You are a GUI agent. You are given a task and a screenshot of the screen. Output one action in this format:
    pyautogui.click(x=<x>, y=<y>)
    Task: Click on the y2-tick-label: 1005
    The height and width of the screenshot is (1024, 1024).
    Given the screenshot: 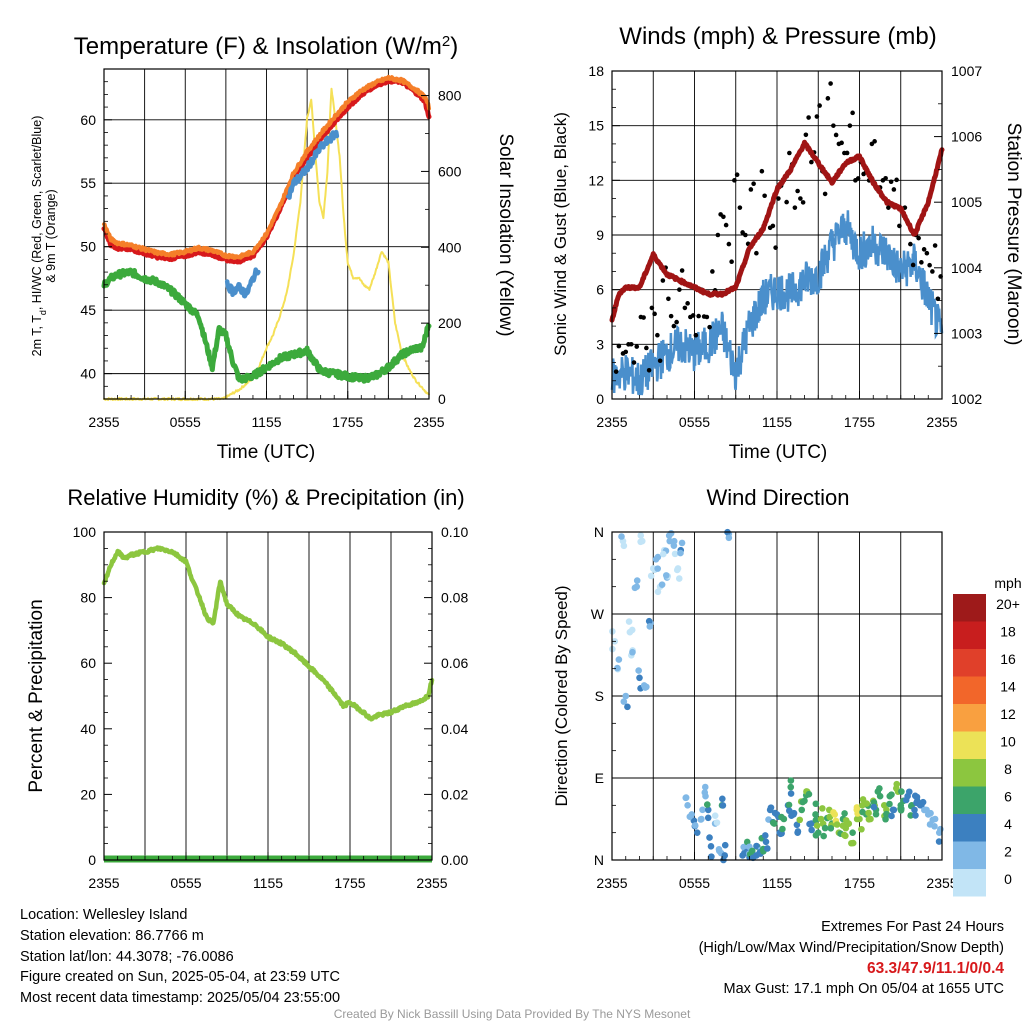 What is the action you would take?
    pyautogui.click(x=966, y=202)
    